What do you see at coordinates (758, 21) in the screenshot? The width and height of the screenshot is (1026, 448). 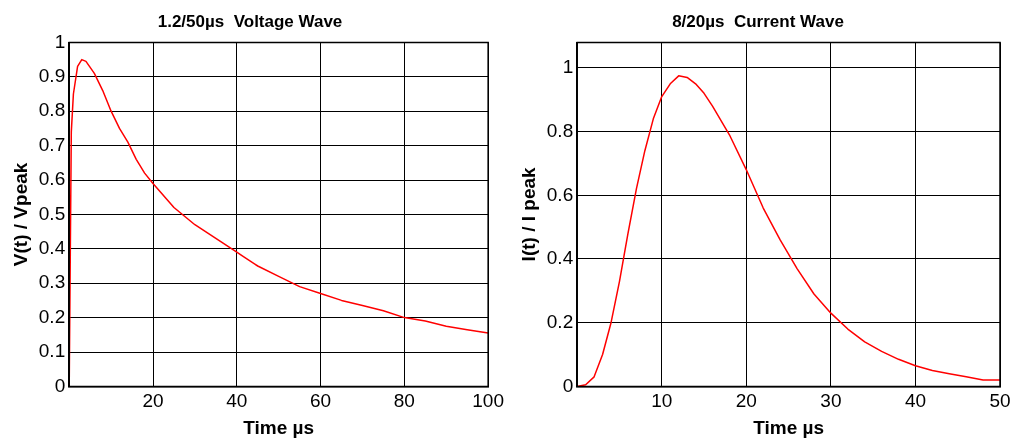 I see `chart-title: 8/20µs Current Wave` at bounding box center [758, 21].